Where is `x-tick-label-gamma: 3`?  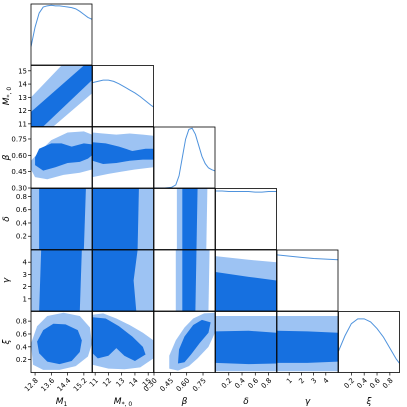
x-tick-label-gamma: 3 is located at coordinates (314, 381).